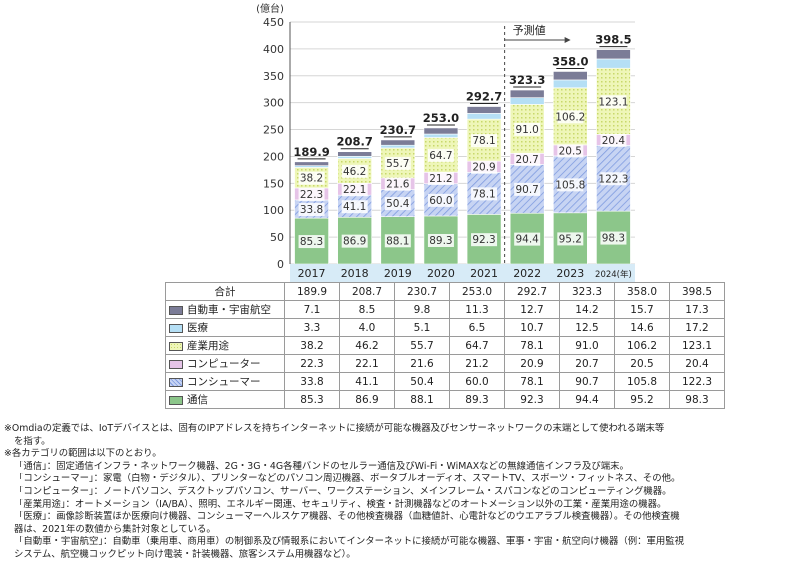  Describe the element at coordinates (422, 291) in the screenshot. I see `table-cell: 230.7` at that location.